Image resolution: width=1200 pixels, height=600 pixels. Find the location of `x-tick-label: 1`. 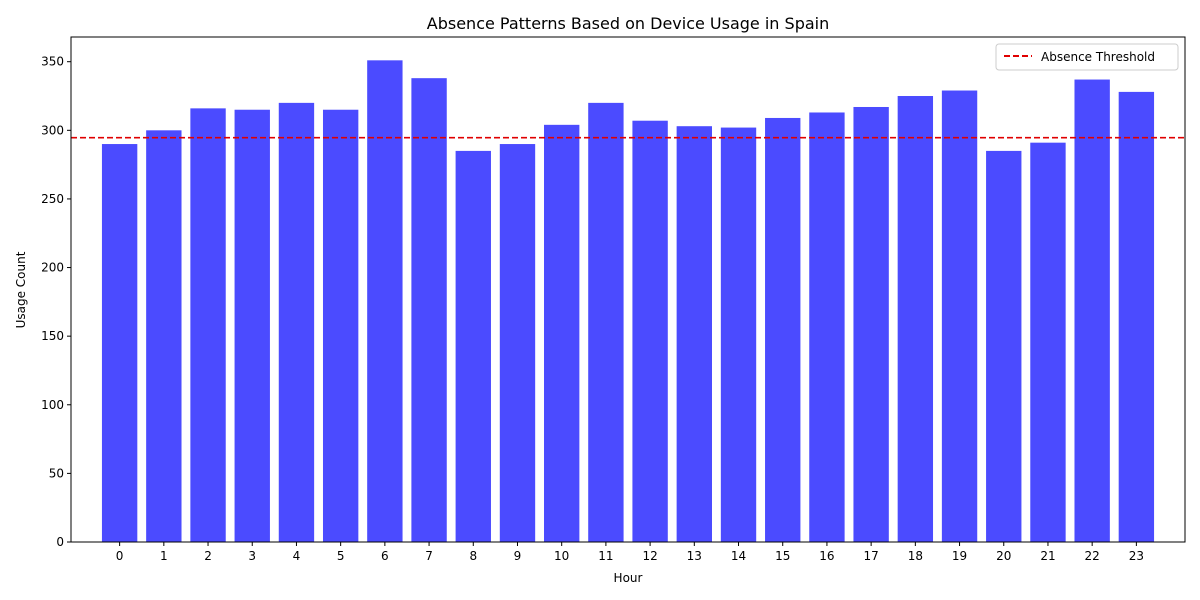

x-tick-label: 1 is located at coordinates (164, 556).